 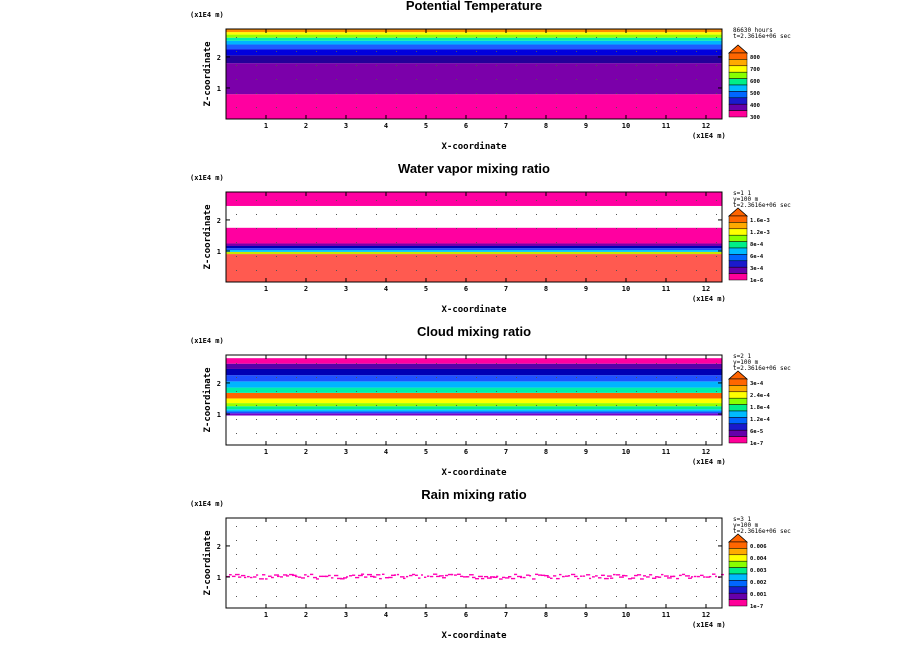 What do you see at coordinates (758, 559) in the screenshot?
I see `colorbar-label: 0.004` at bounding box center [758, 559].